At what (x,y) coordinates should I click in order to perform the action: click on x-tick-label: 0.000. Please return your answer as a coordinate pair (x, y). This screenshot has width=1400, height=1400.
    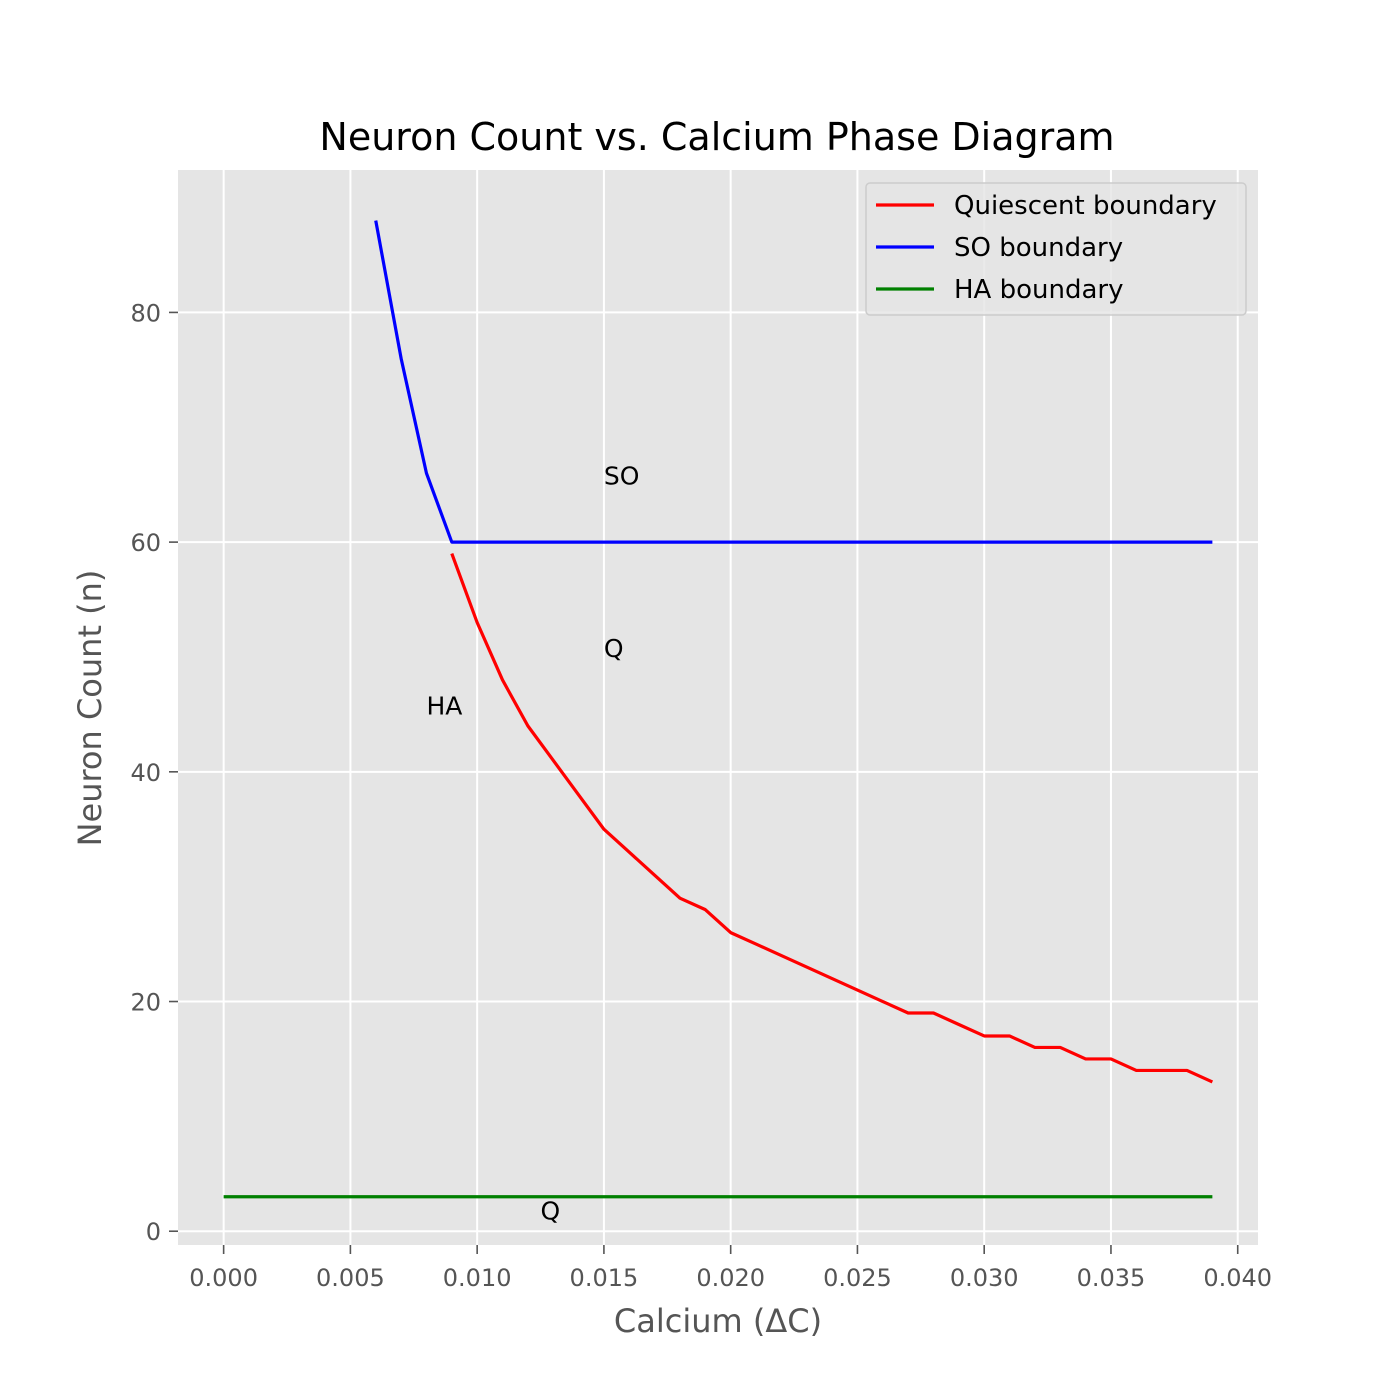
    Looking at the image, I should click on (223, 1278).